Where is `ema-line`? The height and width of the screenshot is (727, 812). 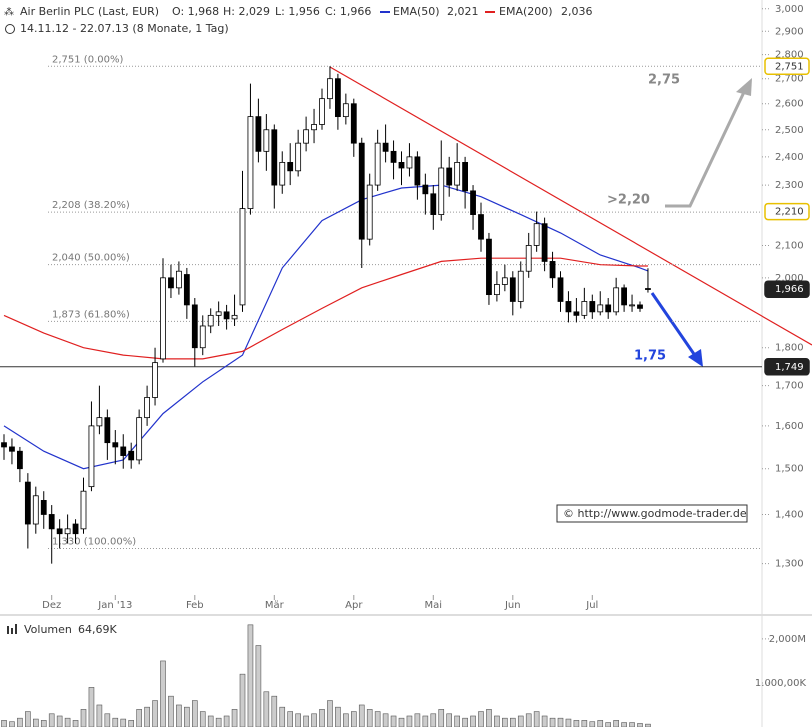
ema-line is located at coordinates (325, 308).